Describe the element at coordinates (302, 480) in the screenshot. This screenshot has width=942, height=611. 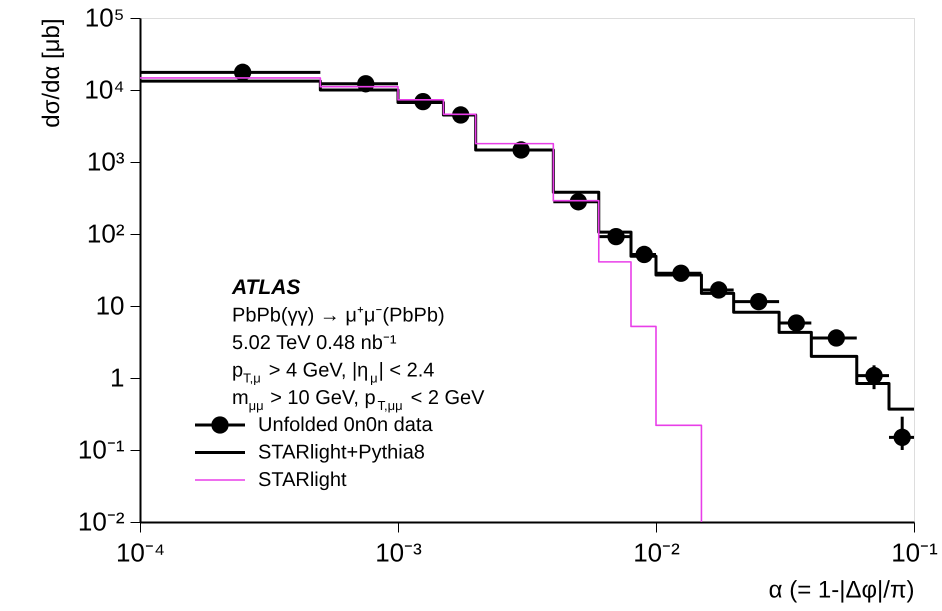
I see `legend-label: STARlight` at that location.